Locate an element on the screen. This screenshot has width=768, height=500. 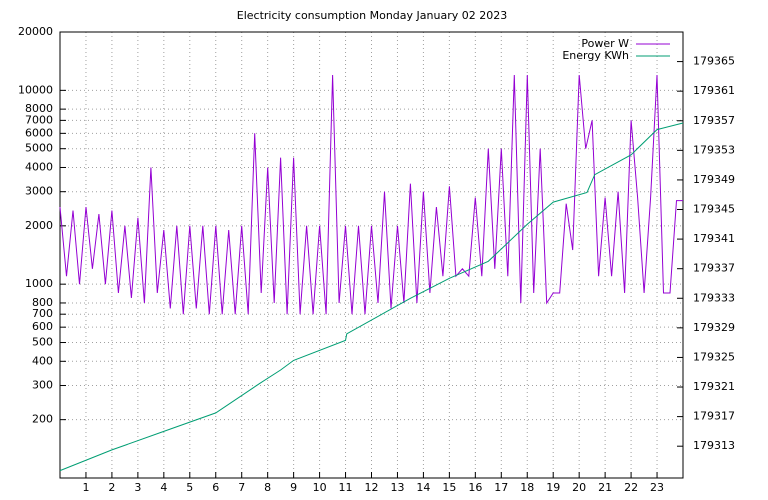
y2-tick-label: 179333 is located at coordinates (714, 297).